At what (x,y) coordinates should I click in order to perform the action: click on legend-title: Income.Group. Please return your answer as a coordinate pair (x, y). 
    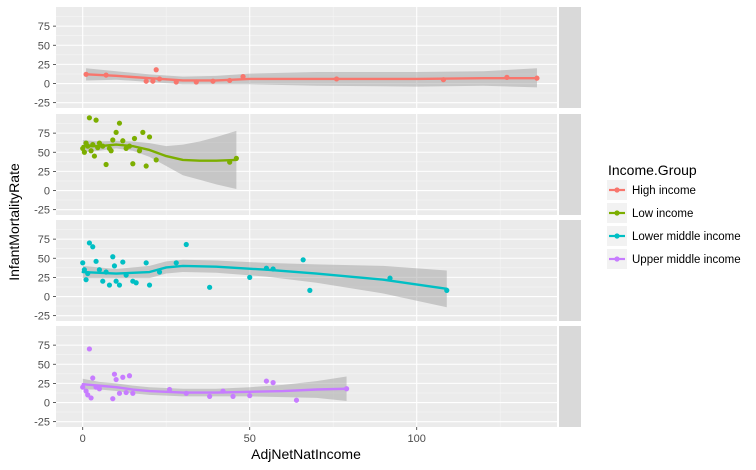
    Looking at the image, I should click on (652, 170).